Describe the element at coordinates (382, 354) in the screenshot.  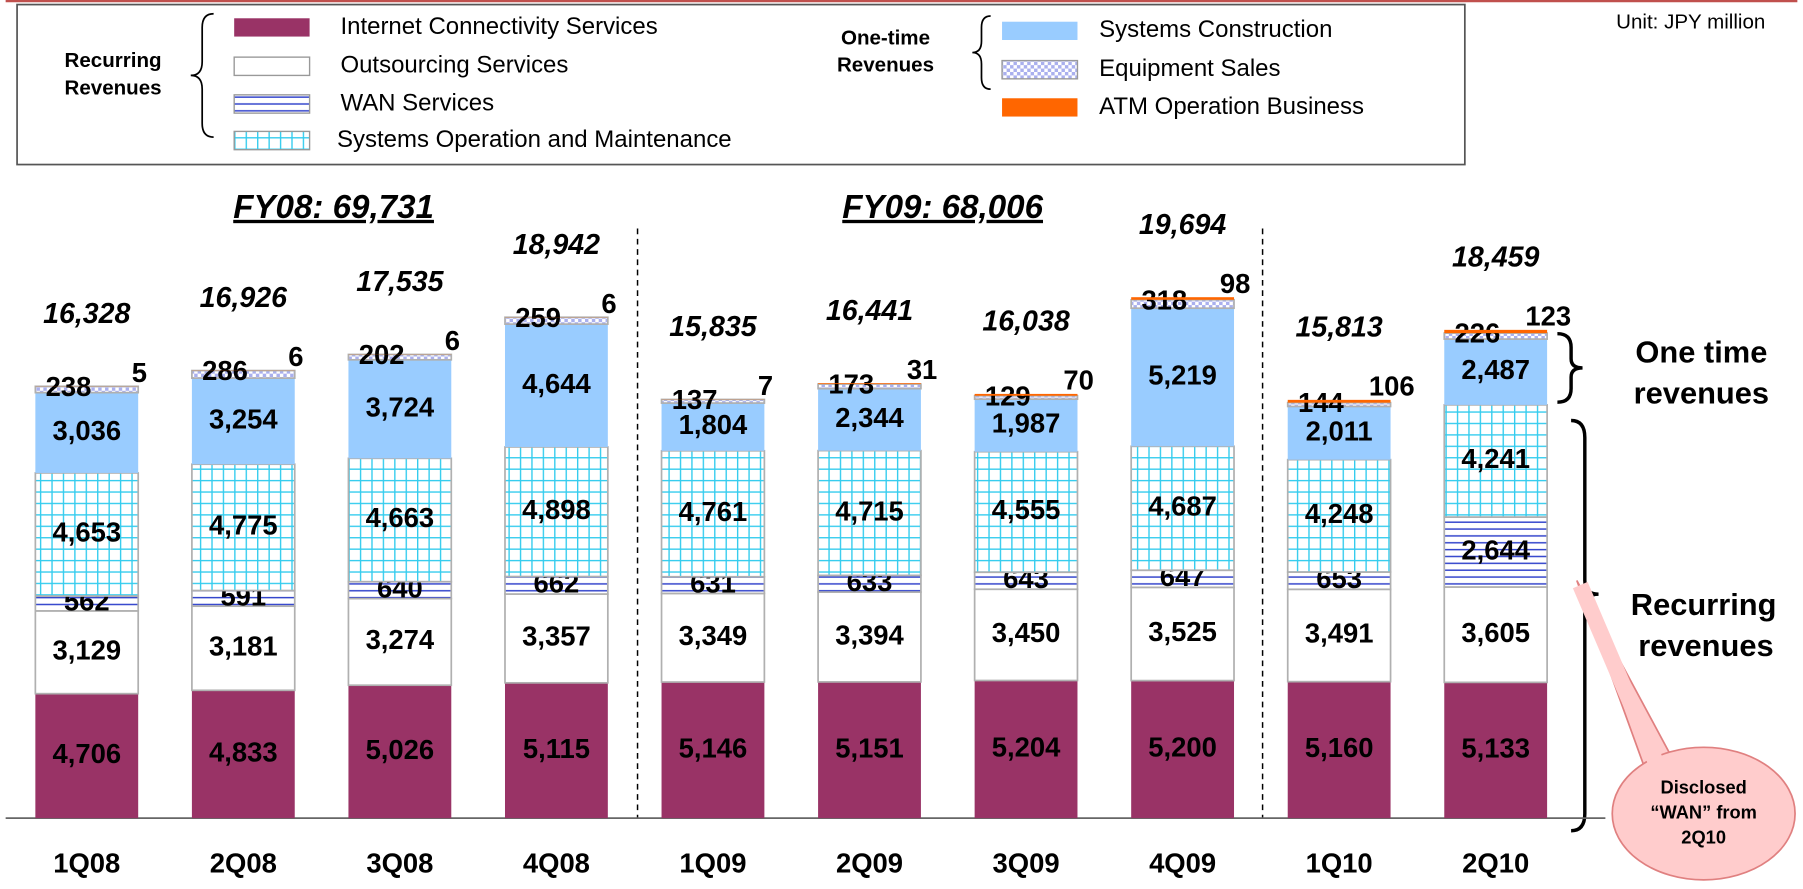
I see `data-label: 202` at that location.